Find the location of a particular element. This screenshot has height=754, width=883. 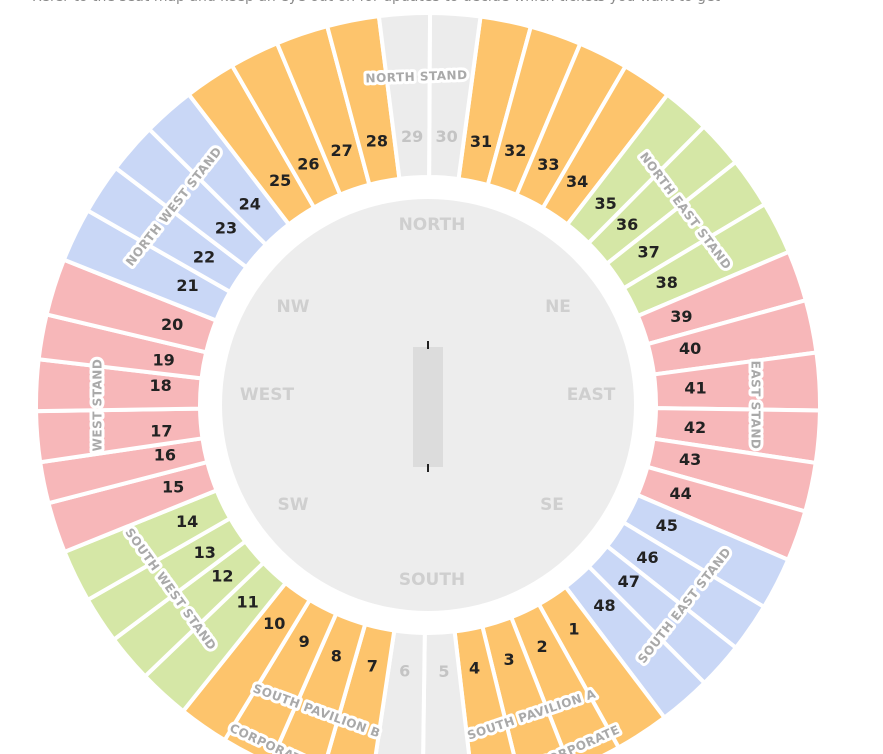

direction-label: NORTH is located at coordinates (432, 225).